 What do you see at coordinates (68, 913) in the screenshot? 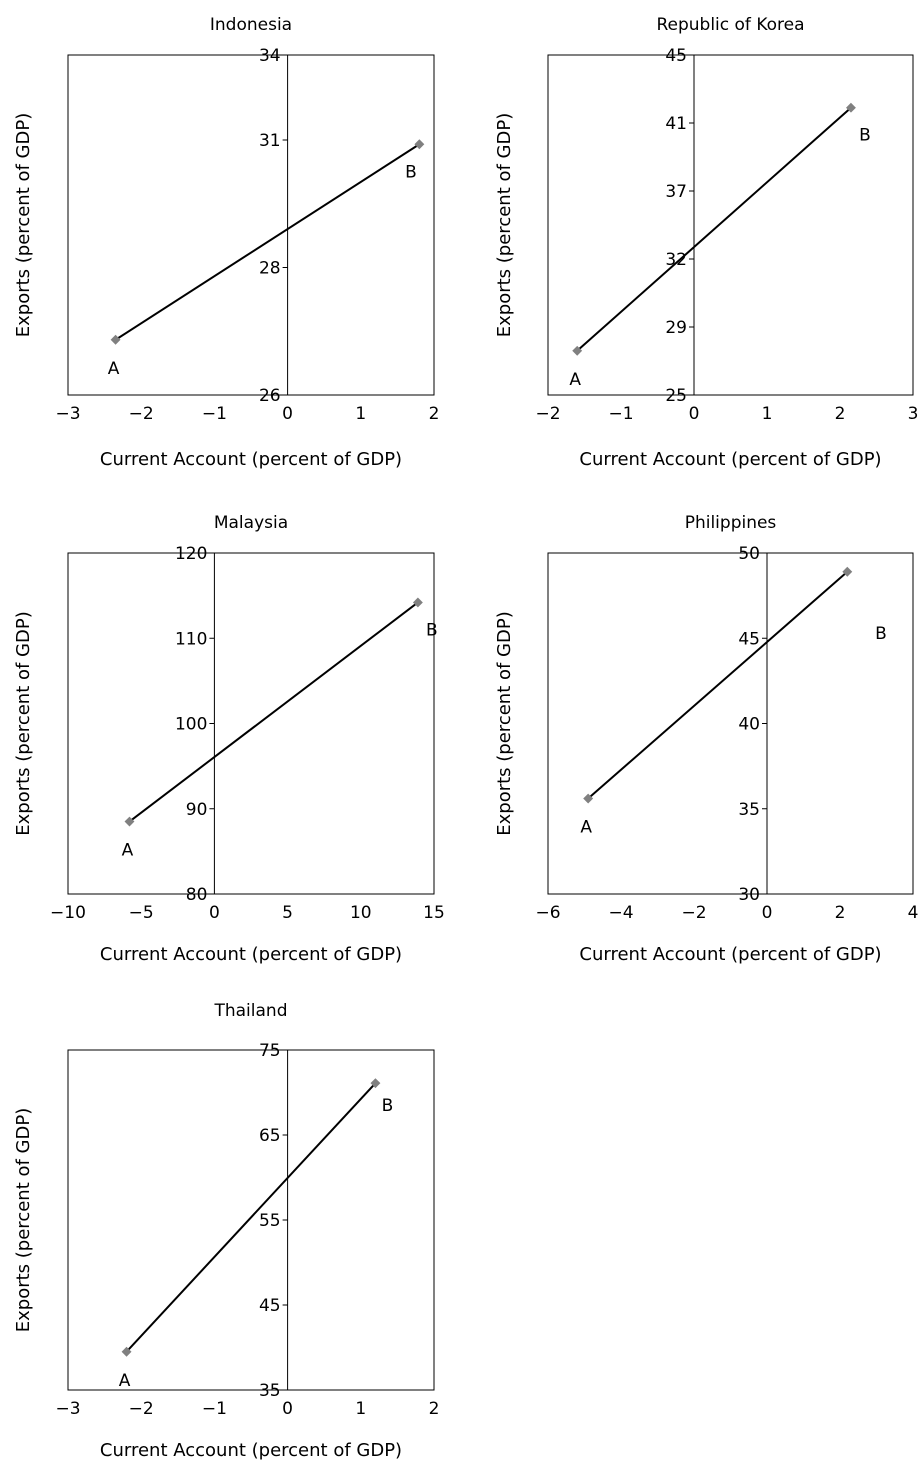
I see `x-tick-label: −10` at bounding box center [68, 913].